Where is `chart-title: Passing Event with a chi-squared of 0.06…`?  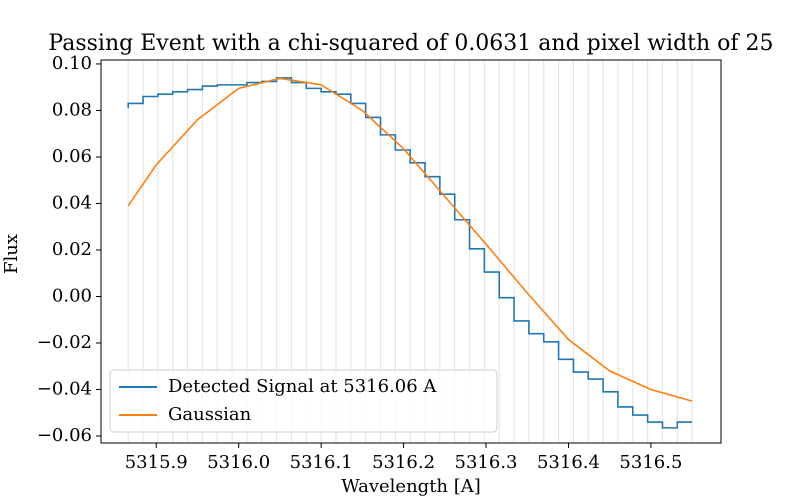 chart-title: Passing Event with a chi-squared of 0.06… is located at coordinates (410, 43).